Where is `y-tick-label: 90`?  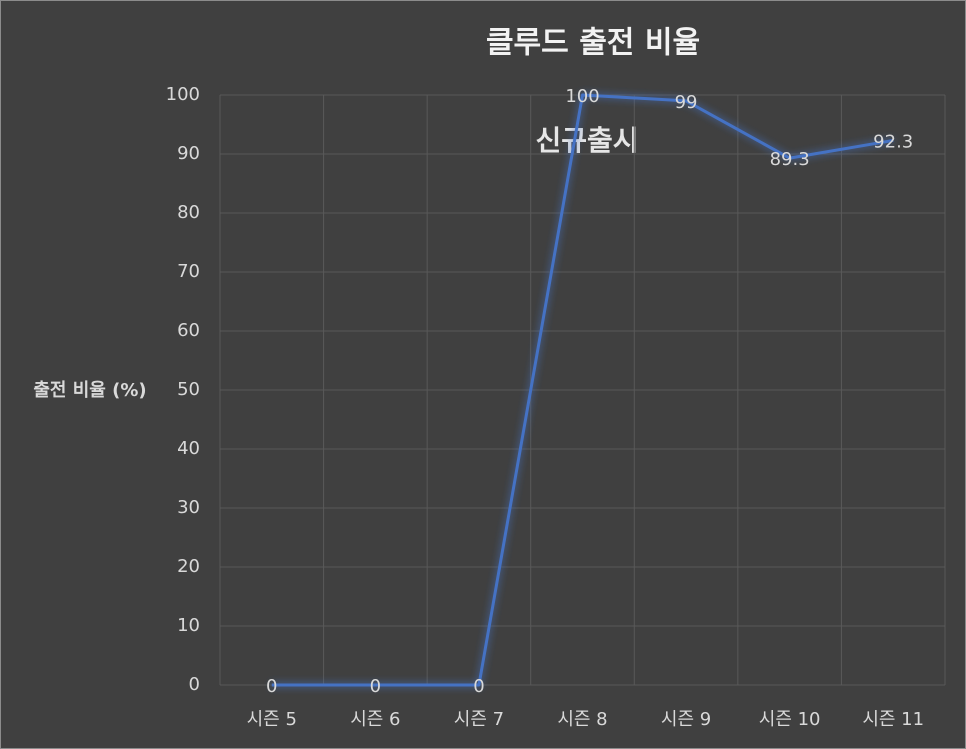 y-tick-label: 90 is located at coordinates (188, 153).